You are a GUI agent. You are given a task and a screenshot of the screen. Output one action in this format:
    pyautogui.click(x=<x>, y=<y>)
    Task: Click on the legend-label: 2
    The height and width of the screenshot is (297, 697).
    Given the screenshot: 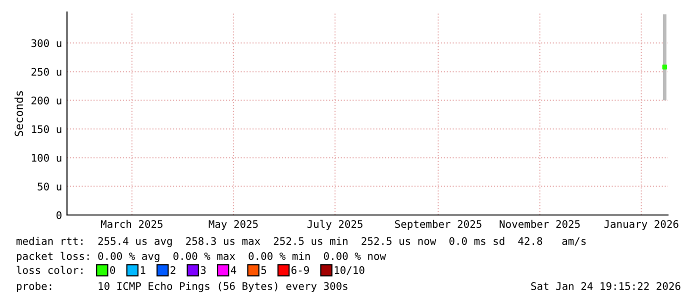 What is the action you would take?
    pyautogui.click(x=173, y=270)
    